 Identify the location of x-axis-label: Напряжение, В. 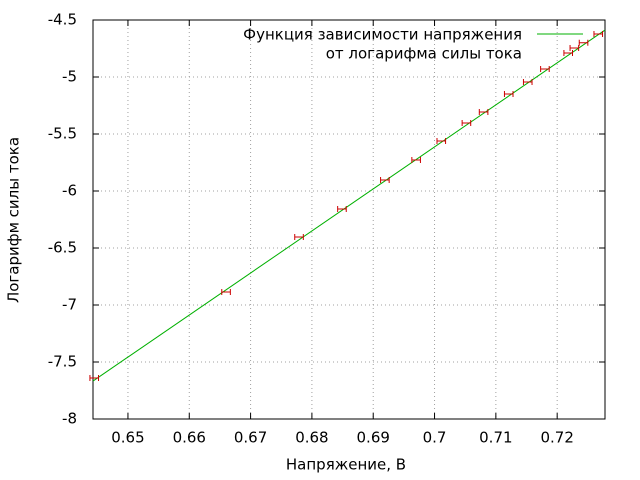
(346, 465).